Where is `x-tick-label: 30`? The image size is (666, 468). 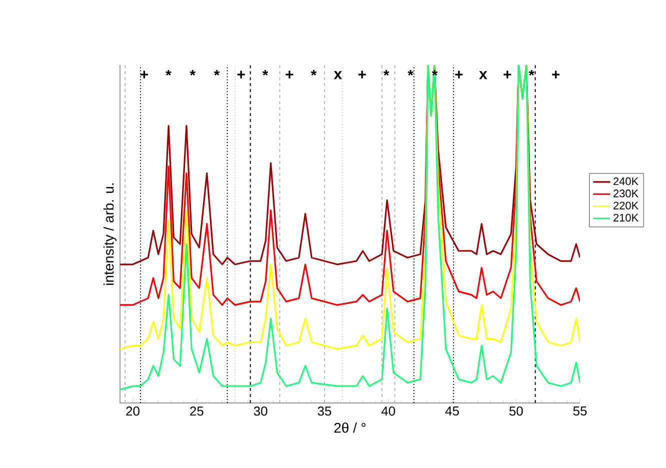 x-tick-label: 30 is located at coordinates (261, 411).